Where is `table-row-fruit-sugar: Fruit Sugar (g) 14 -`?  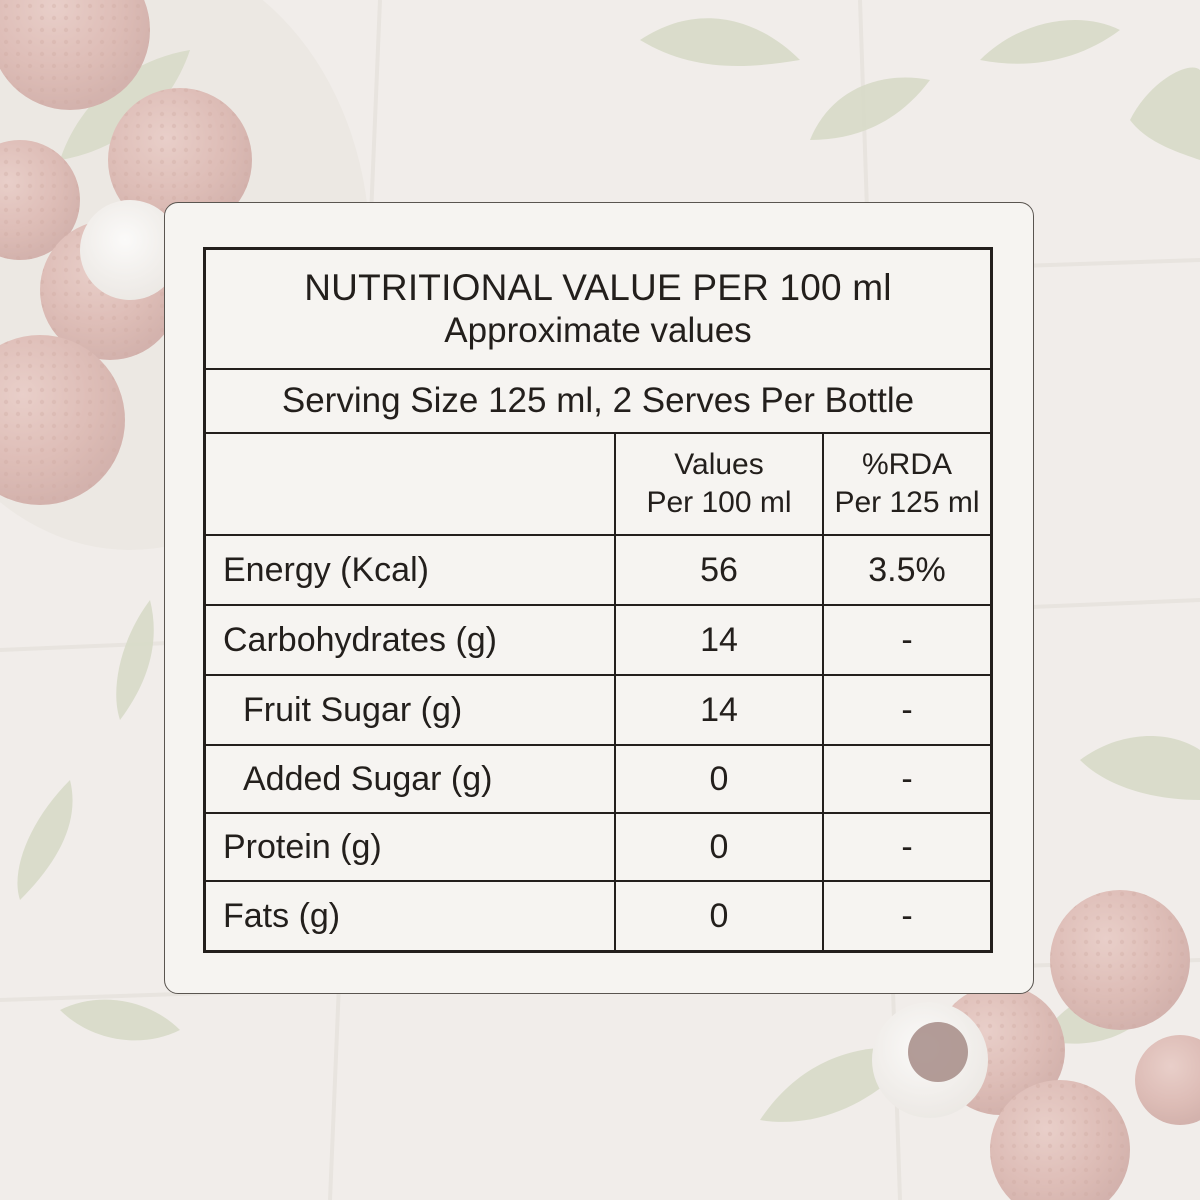
table-row-fruit-sugar: Fruit Sugar (g) 14 - is located at coordinates (598, 711).